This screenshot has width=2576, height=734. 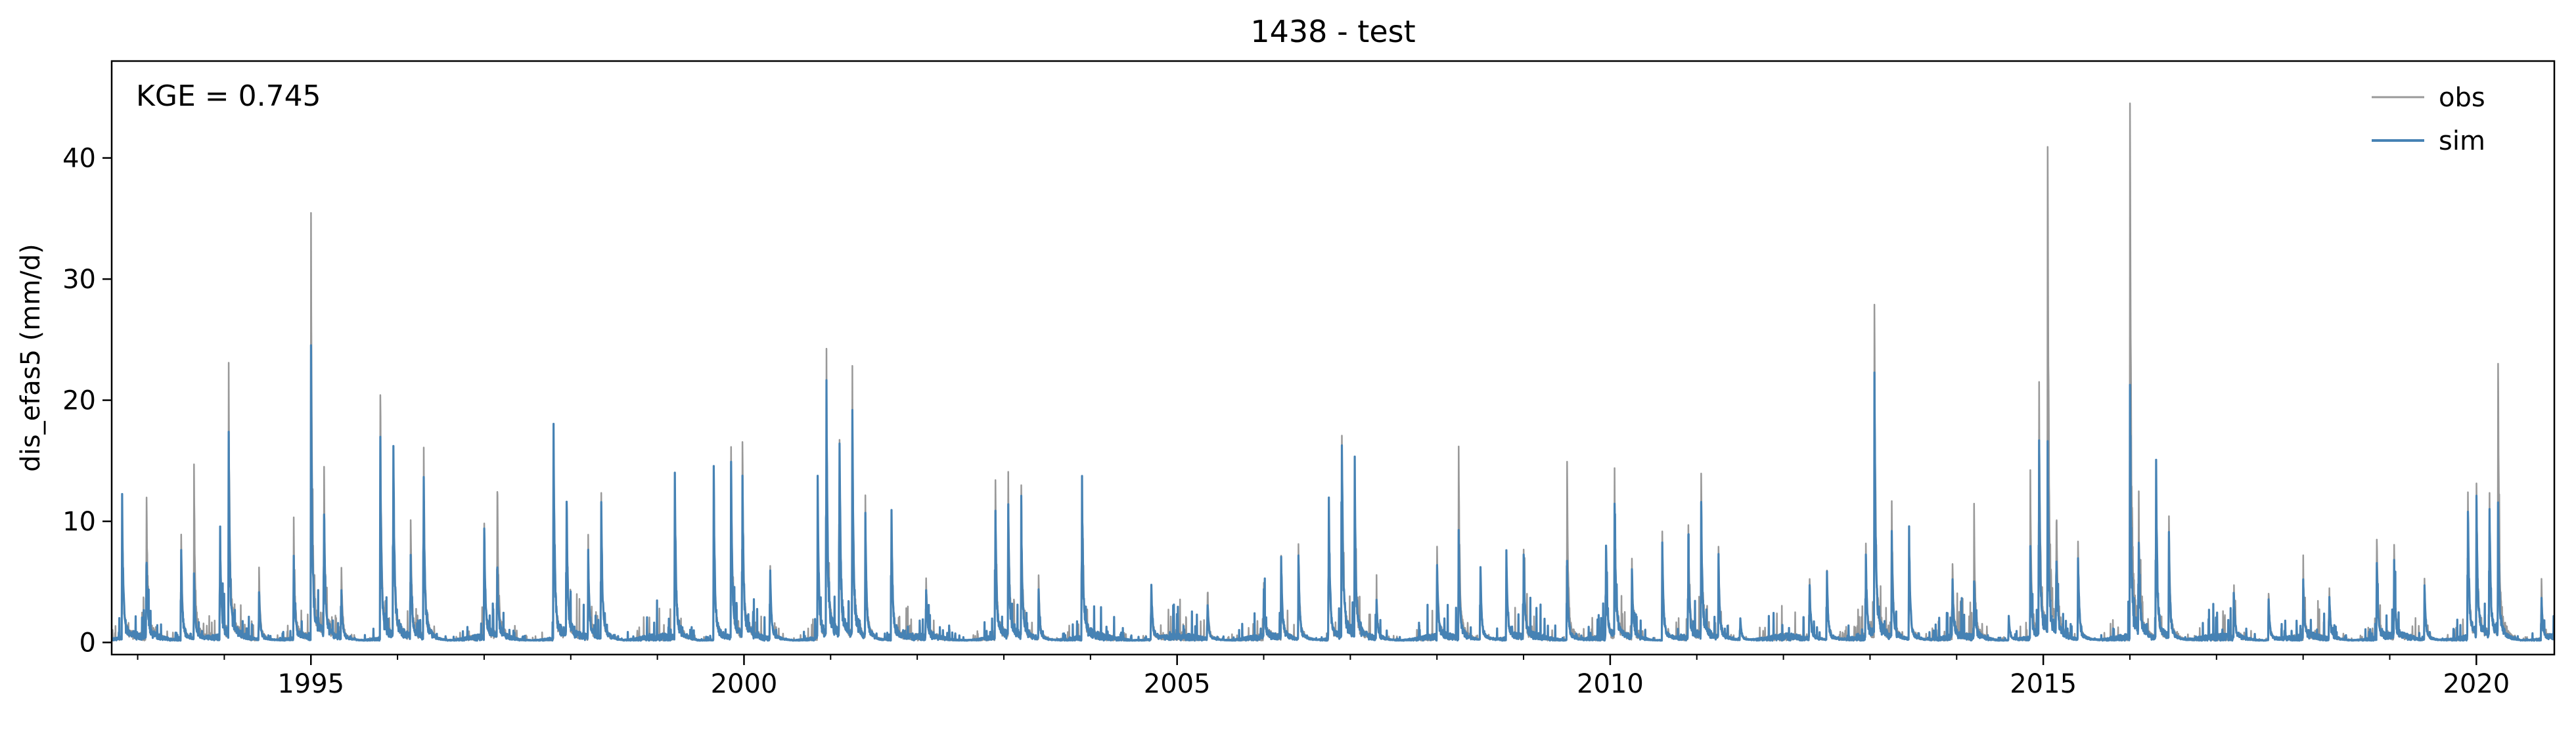 What do you see at coordinates (79, 159) in the screenshot?
I see `y-tick-label: 40` at bounding box center [79, 159].